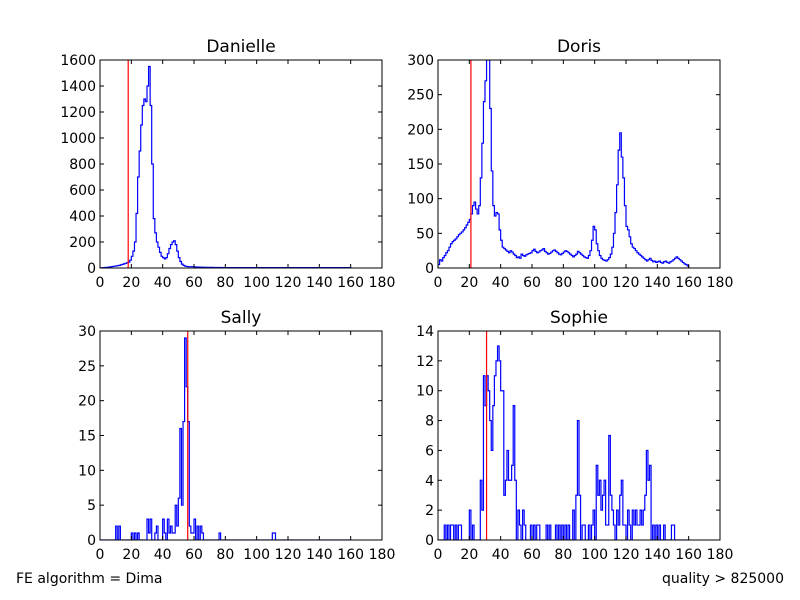 This screenshot has width=800, height=600. I want to click on y-tick-label: 25, so click(87, 367).